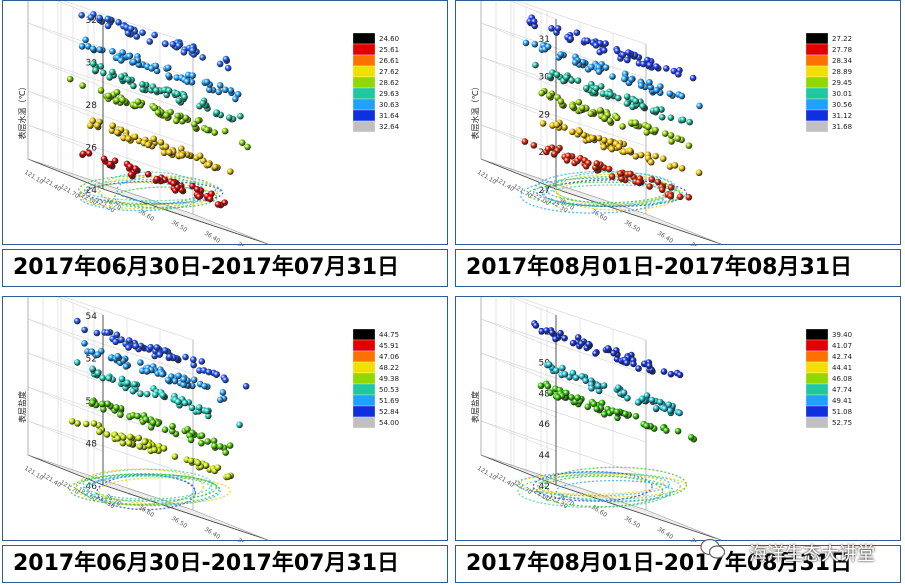  Describe the element at coordinates (812, 554) in the screenshot. I see `watermark-text: 海洋生态大讲堂` at that location.